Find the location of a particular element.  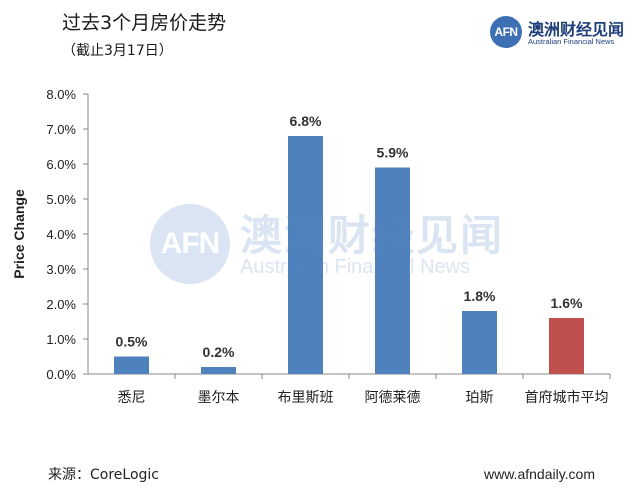

y-tick-label: 6.0% is located at coordinates (61, 164).